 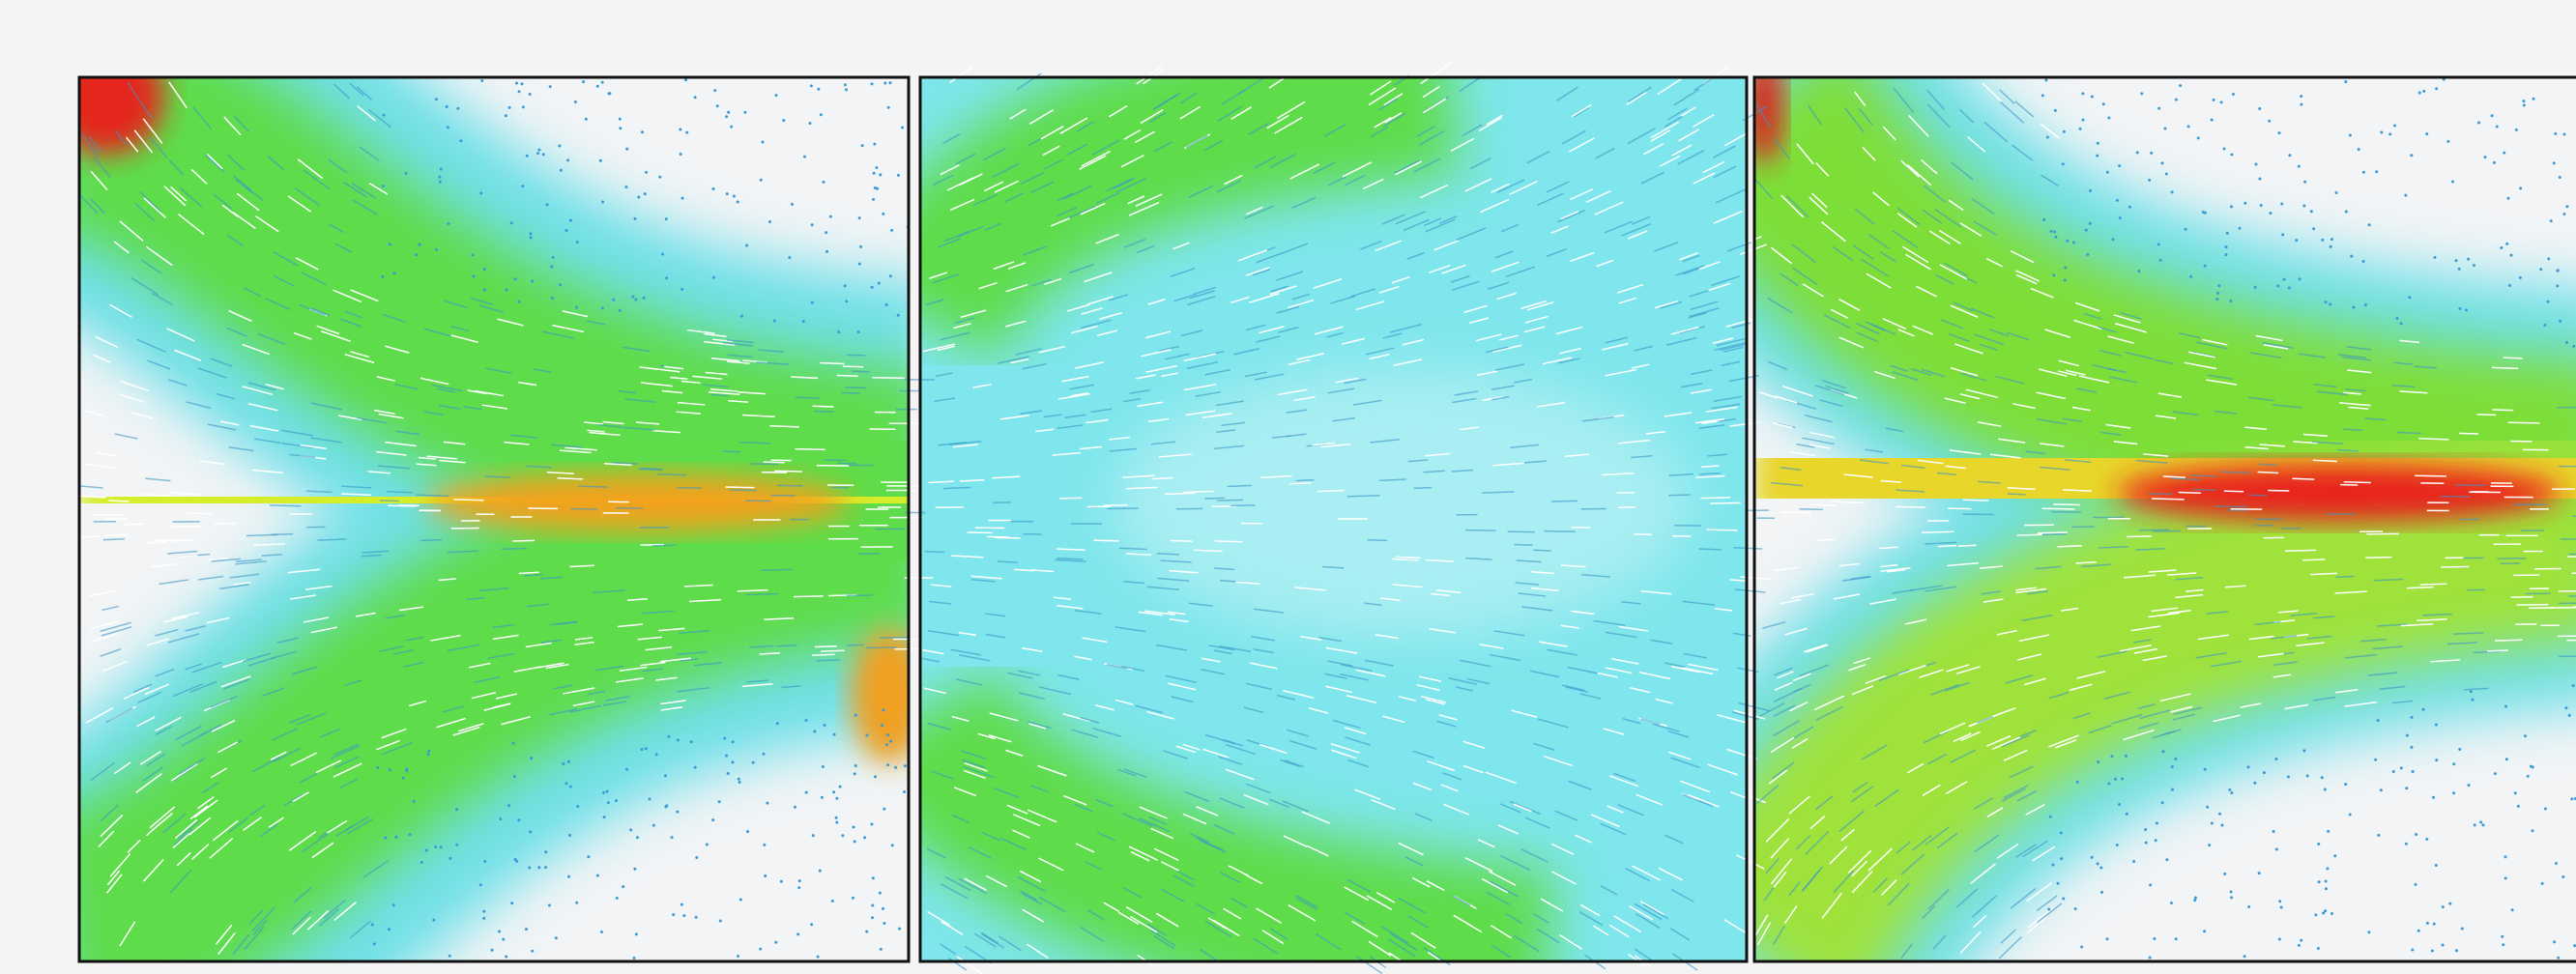 I want to click on inlet, so click(x=1768, y=120).